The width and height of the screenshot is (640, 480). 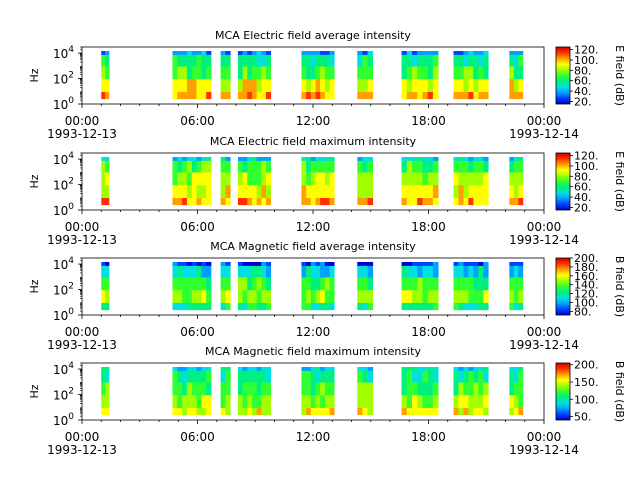 What do you see at coordinates (313, 351) in the screenshot?
I see `panel-title: MCA Magnetic field maximum intensity` at bounding box center [313, 351].